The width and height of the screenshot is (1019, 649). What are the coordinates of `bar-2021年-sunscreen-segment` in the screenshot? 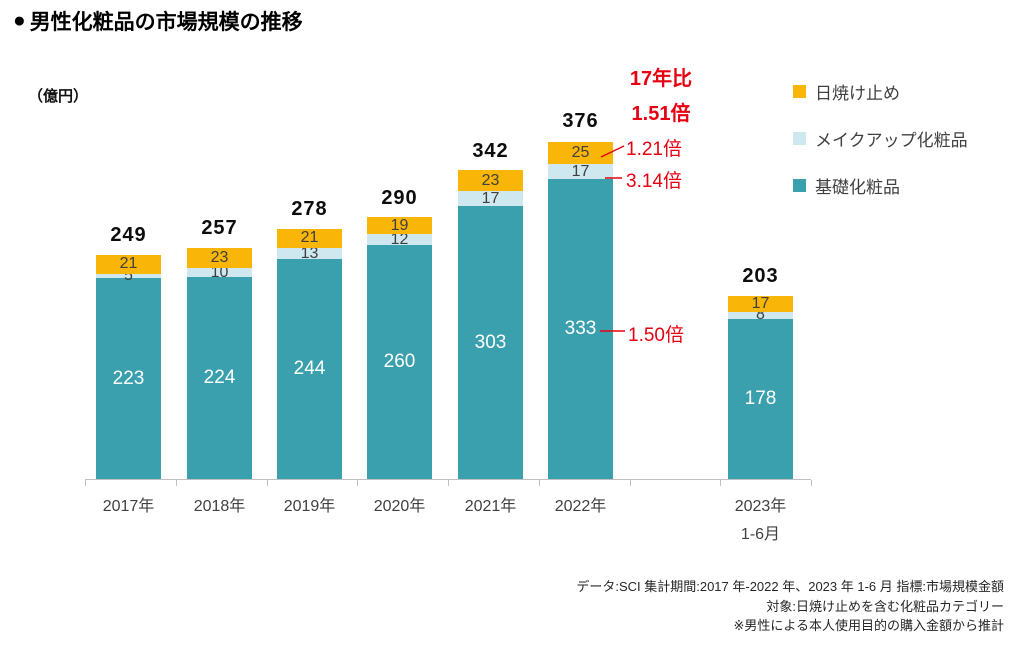 It's located at (490, 180).